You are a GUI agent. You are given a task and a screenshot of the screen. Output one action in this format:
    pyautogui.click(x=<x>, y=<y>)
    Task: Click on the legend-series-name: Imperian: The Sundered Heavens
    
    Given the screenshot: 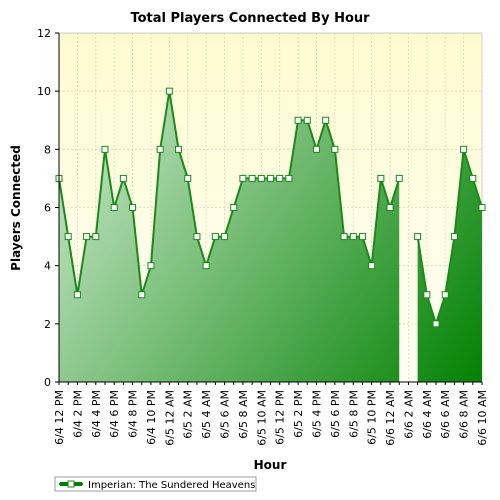 What is the action you would take?
    pyautogui.click(x=171, y=485)
    